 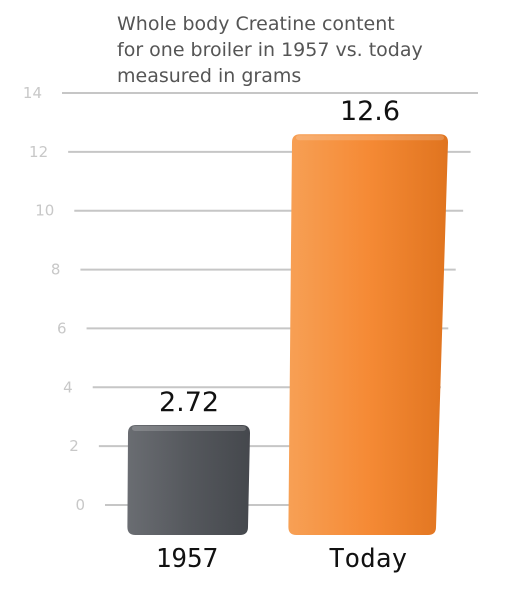 What do you see at coordinates (68, 387) in the screenshot?
I see `y-tick-label: 4` at bounding box center [68, 387].